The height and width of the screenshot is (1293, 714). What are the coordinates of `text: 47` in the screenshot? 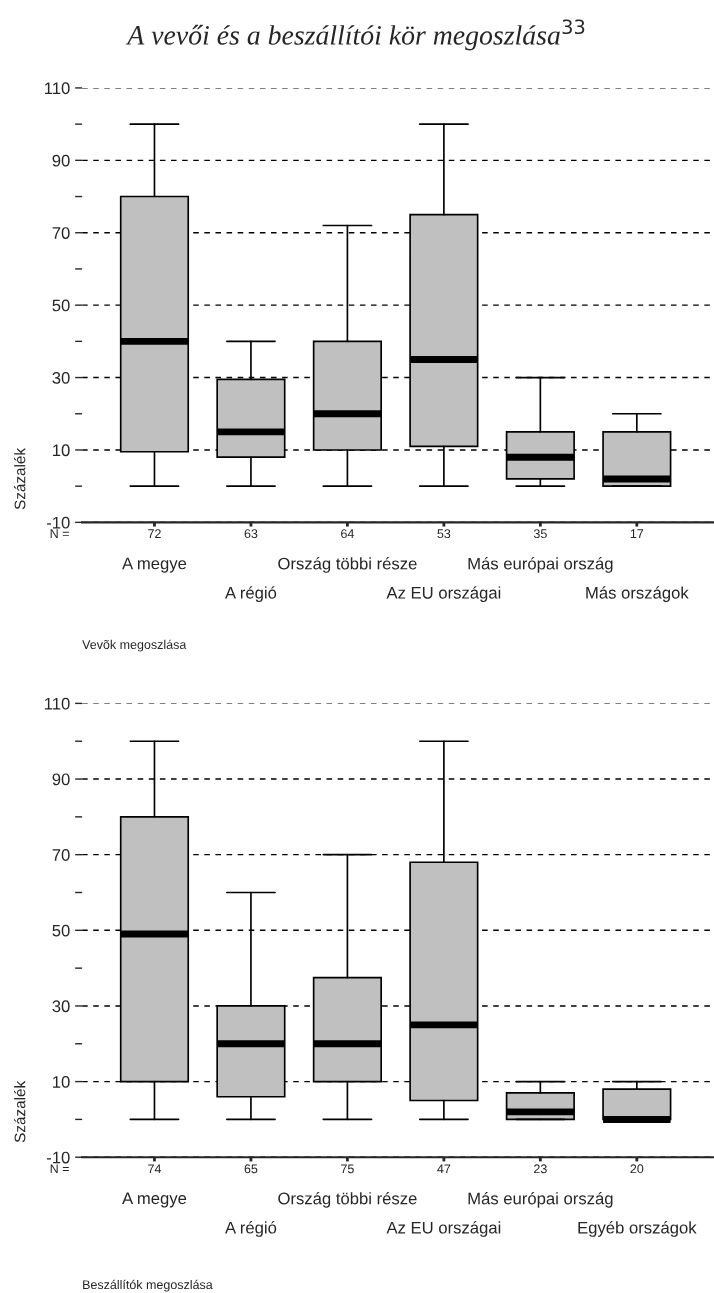 It's located at (444, 1169).